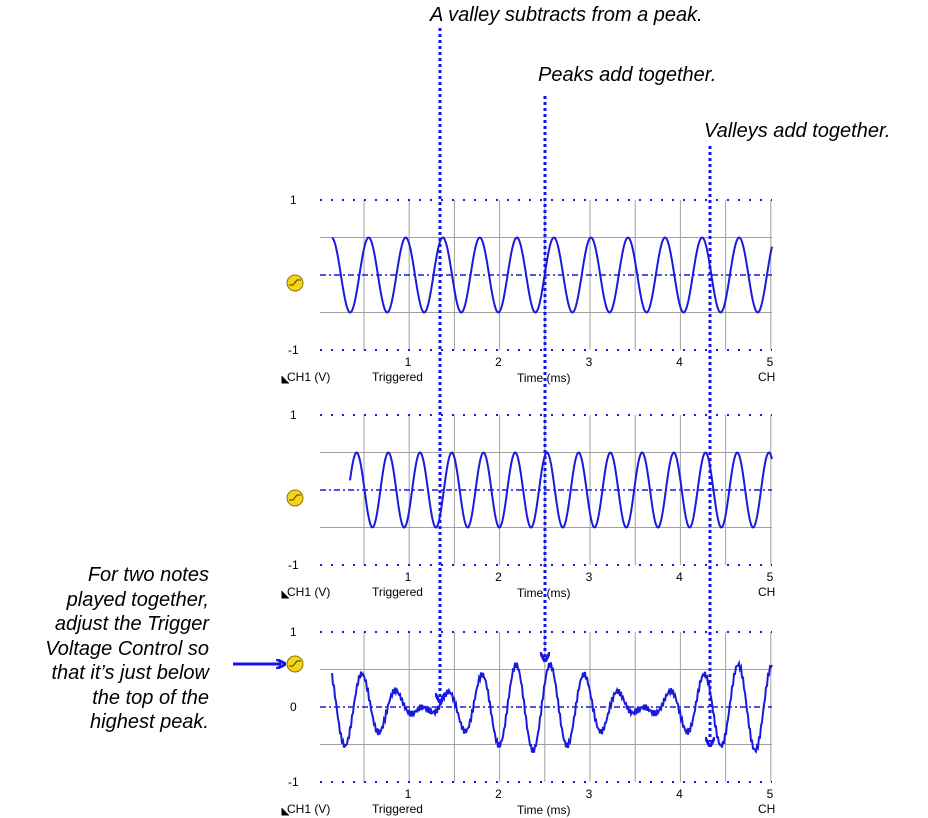  I want to click on annotation-line-7: highest peak., so click(149, 722).